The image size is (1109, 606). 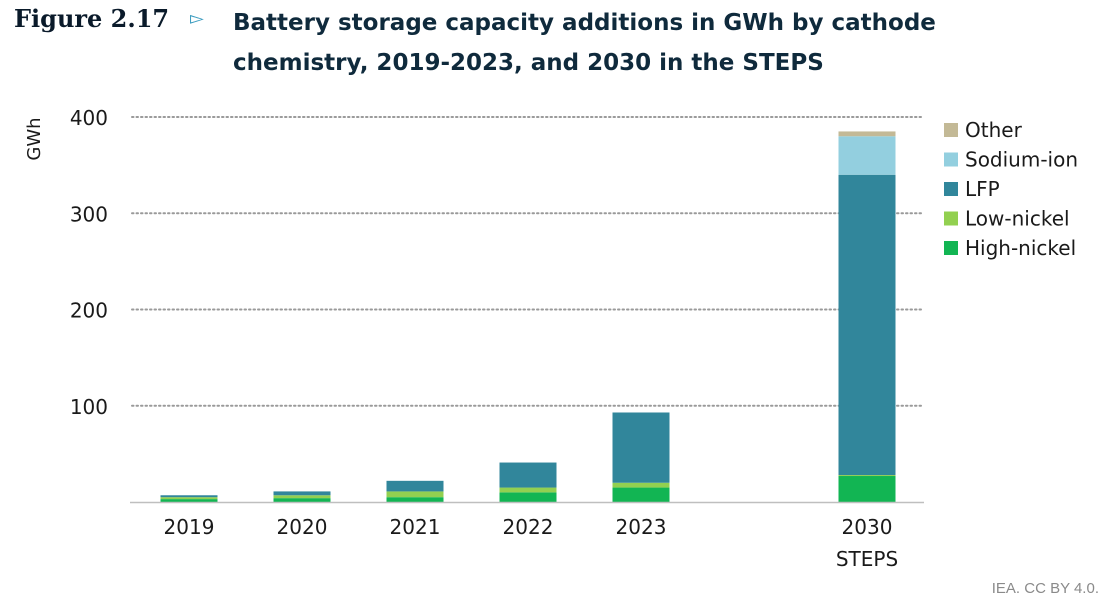 What do you see at coordinates (34, 138) in the screenshot?
I see `y-axis-label: GWh` at bounding box center [34, 138].